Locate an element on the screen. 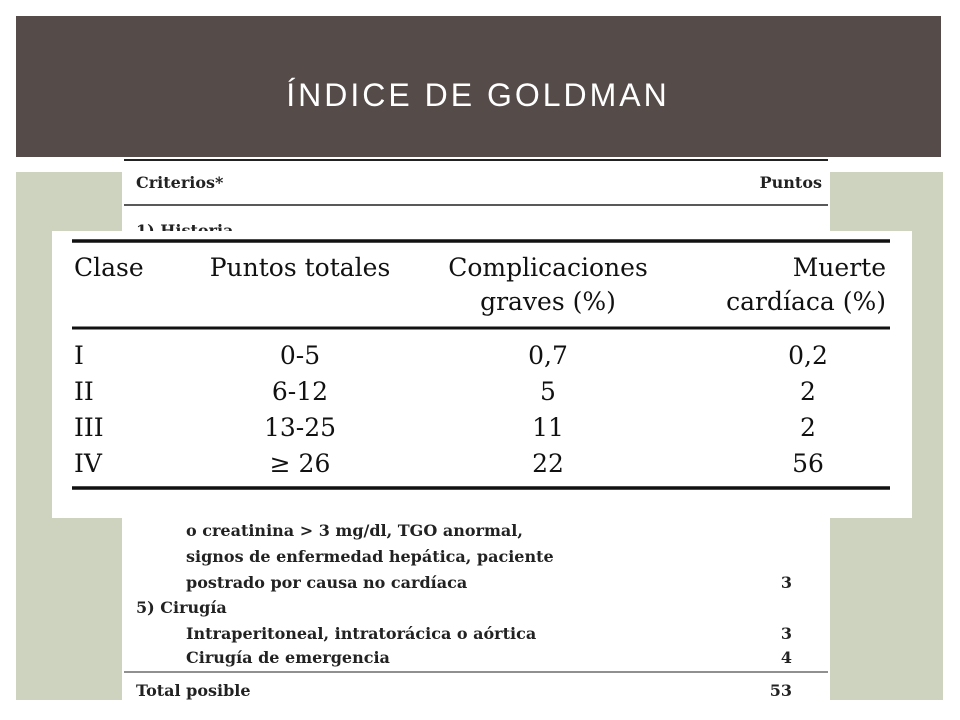  table-cell: 6-12 is located at coordinates (300, 391).